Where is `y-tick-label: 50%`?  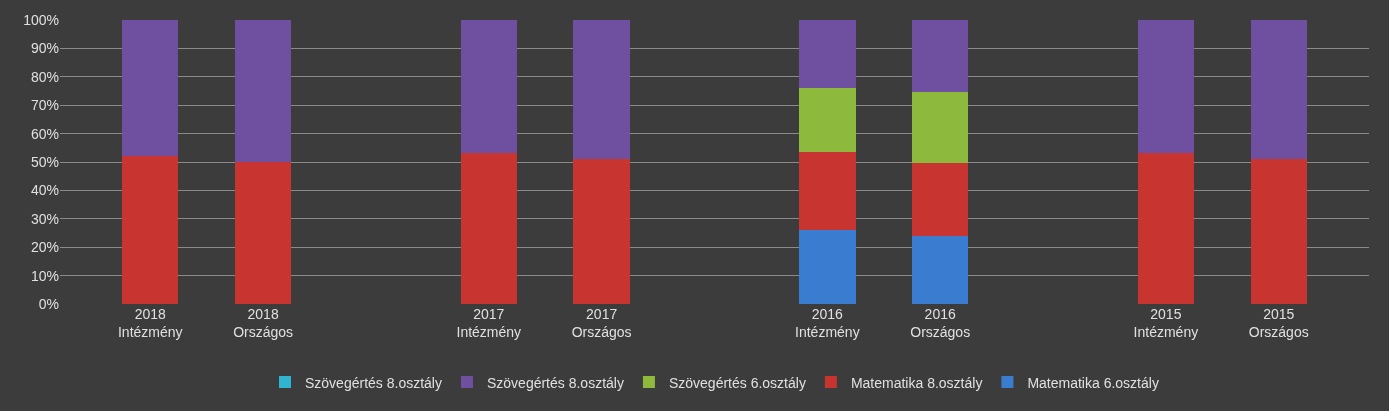
y-tick-label: 50% is located at coordinates (44, 161).